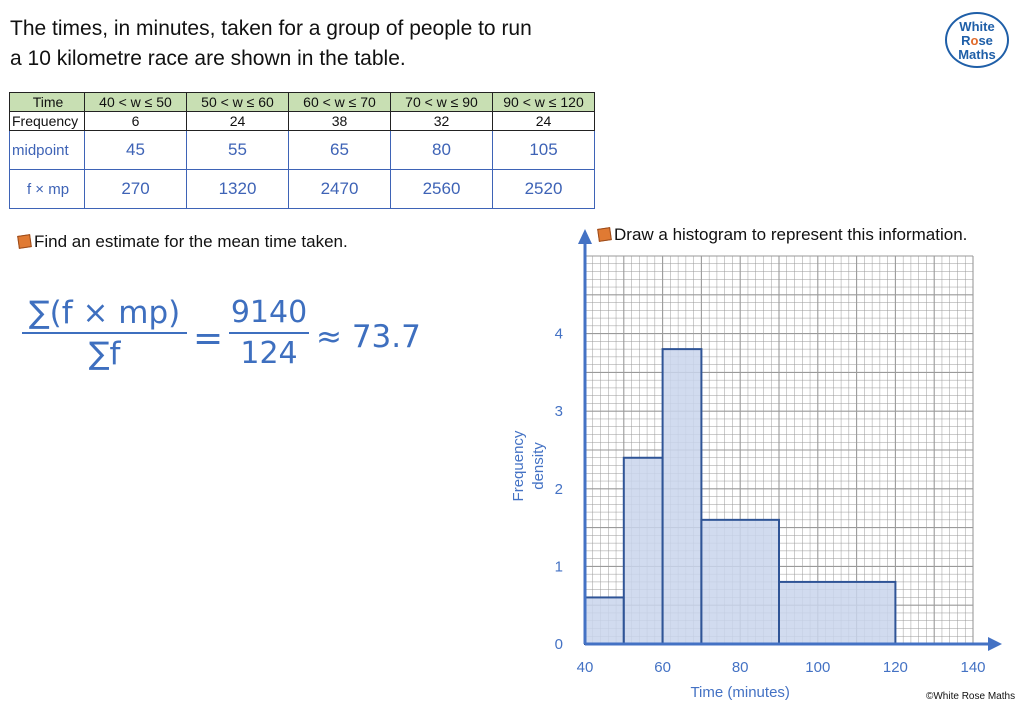 The image size is (1024, 708). Describe the element at coordinates (47, 121) in the screenshot. I see `frequency-label: Frequency` at that location.